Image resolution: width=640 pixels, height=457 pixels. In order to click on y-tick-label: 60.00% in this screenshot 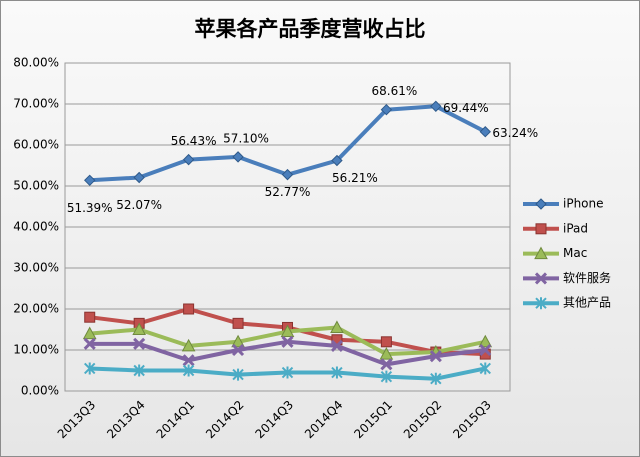, I will do `click(36, 145)`.